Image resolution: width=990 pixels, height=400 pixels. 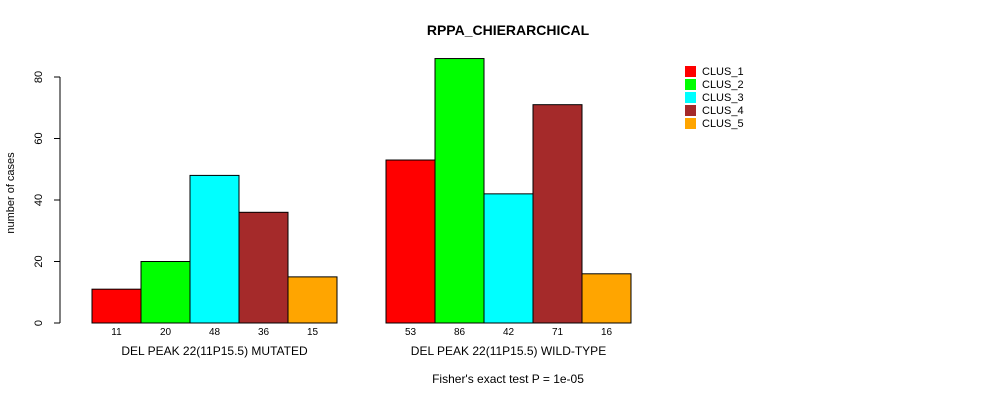 I want to click on group-label: DEL PEAK 22(11P15.5) MUTATED, so click(x=214, y=351).